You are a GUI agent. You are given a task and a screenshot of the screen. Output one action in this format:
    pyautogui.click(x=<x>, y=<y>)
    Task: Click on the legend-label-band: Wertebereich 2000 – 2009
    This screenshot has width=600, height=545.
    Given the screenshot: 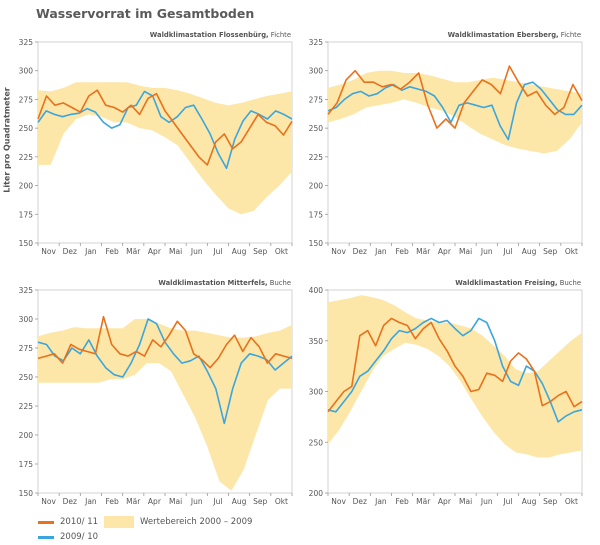 What is the action you would take?
    pyautogui.click(x=196, y=522)
    